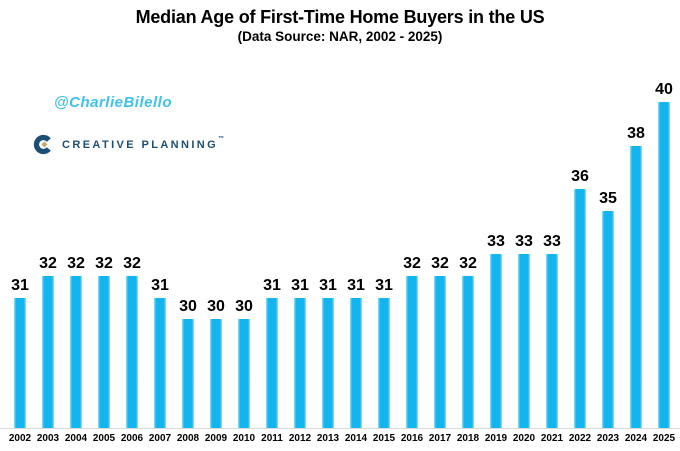 This screenshot has height=451, width=680. What do you see at coordinates (272, 363) in the screenshot?
I see `bar-2011` at bounding box center [272, 363].